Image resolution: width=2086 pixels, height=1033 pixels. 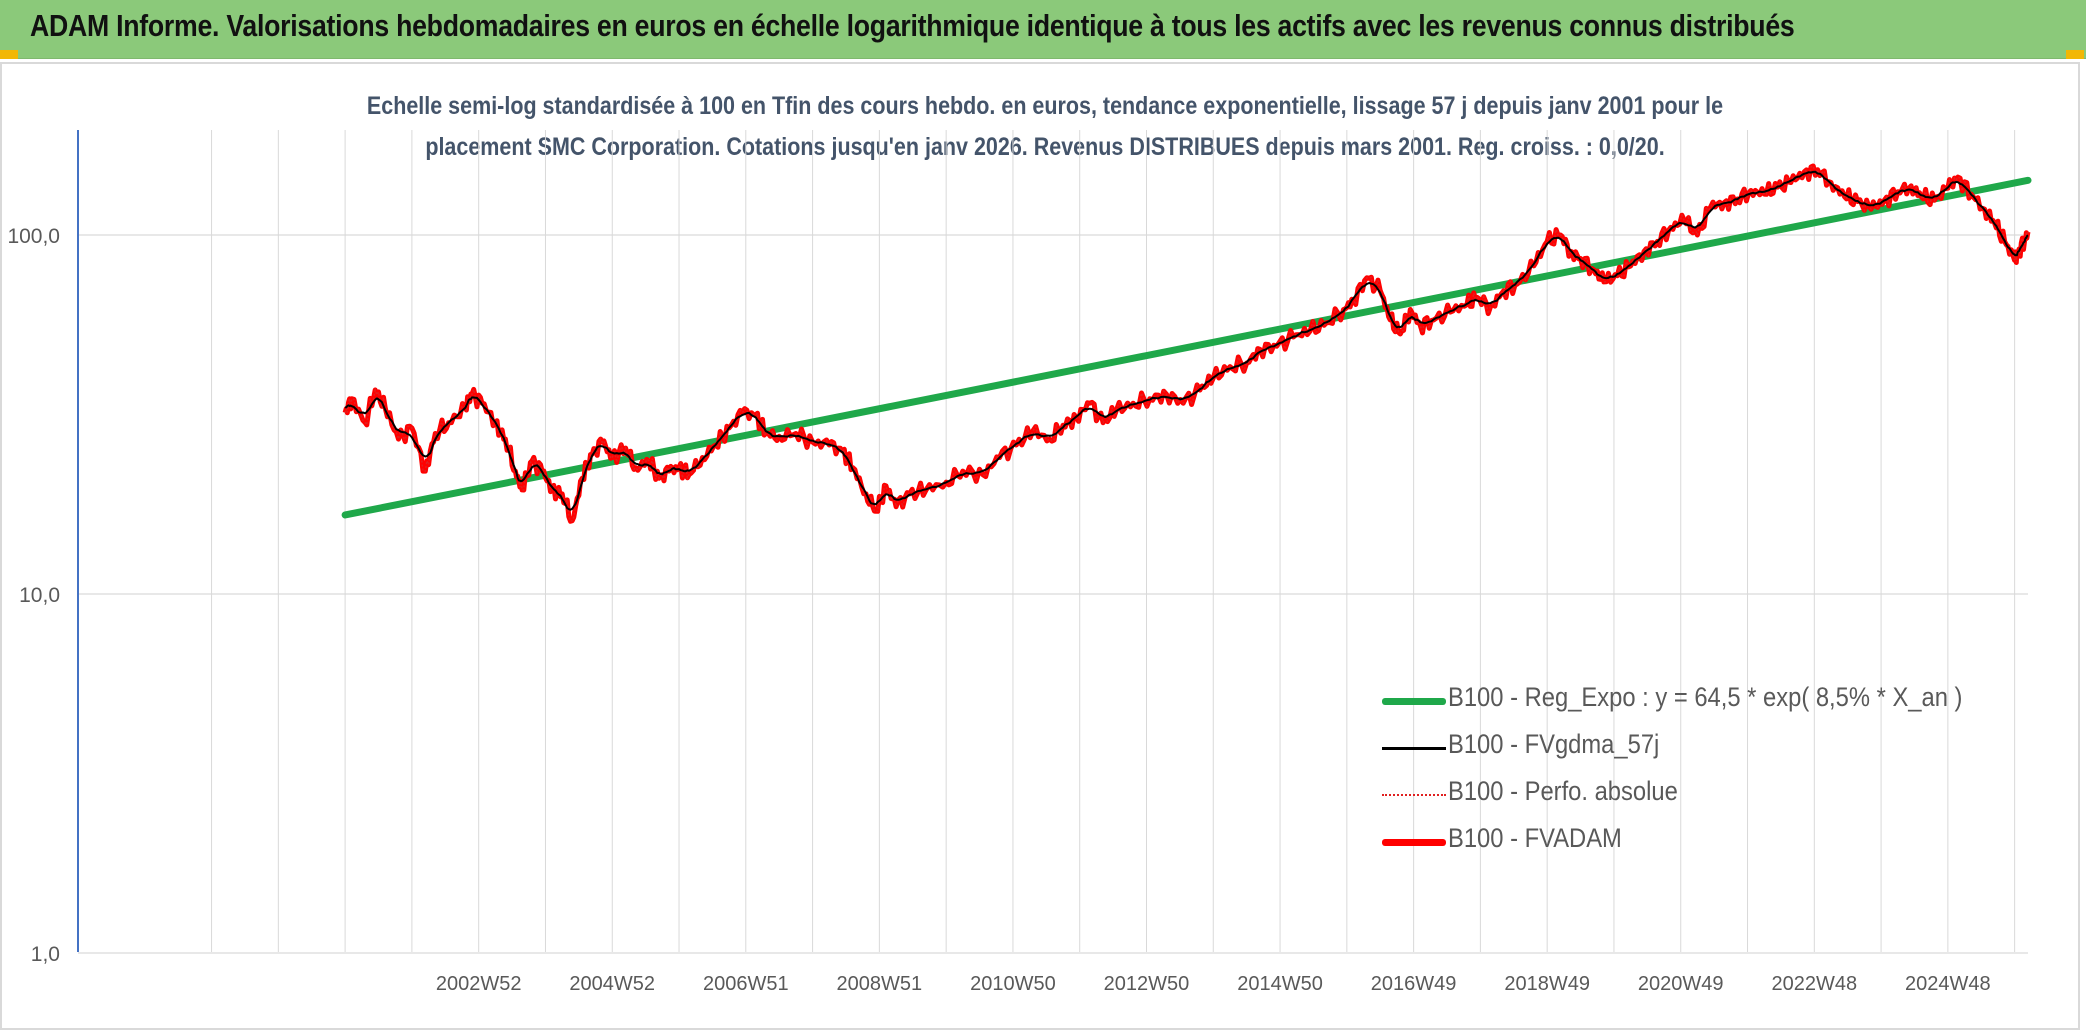 I want to click on x-tick-label: 2012W50, so click(x=1147, y=984).